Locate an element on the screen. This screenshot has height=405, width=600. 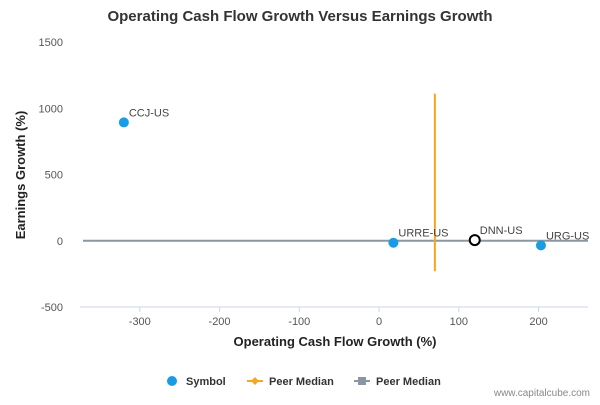
x-axis-label: Operating Cash Flow Growth (%) is located at coordinates (335, 341).